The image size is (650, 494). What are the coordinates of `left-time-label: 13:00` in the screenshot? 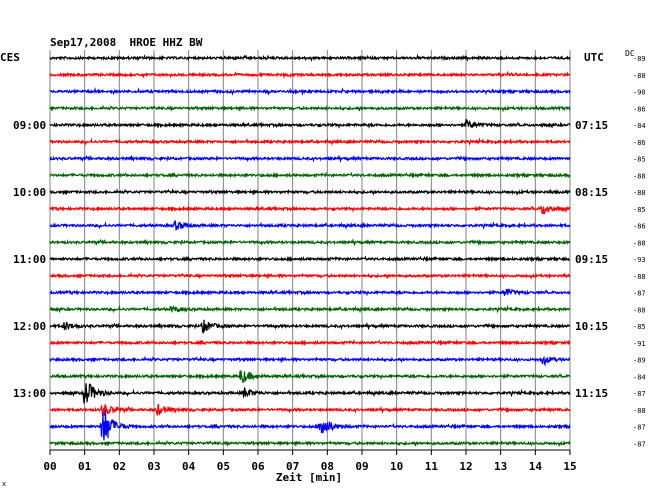 It's located at (29, 393).